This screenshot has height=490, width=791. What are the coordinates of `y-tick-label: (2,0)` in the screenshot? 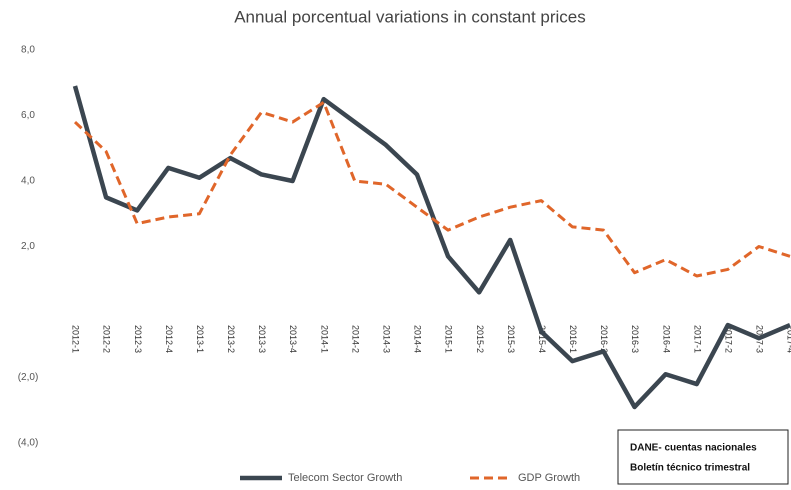 It's located at (28, 377).